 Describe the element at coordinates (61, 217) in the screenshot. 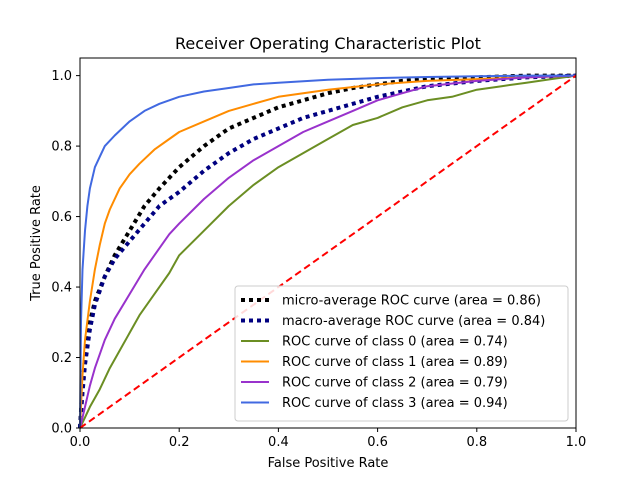

I see `y-tick-label: 0.6` at that location.